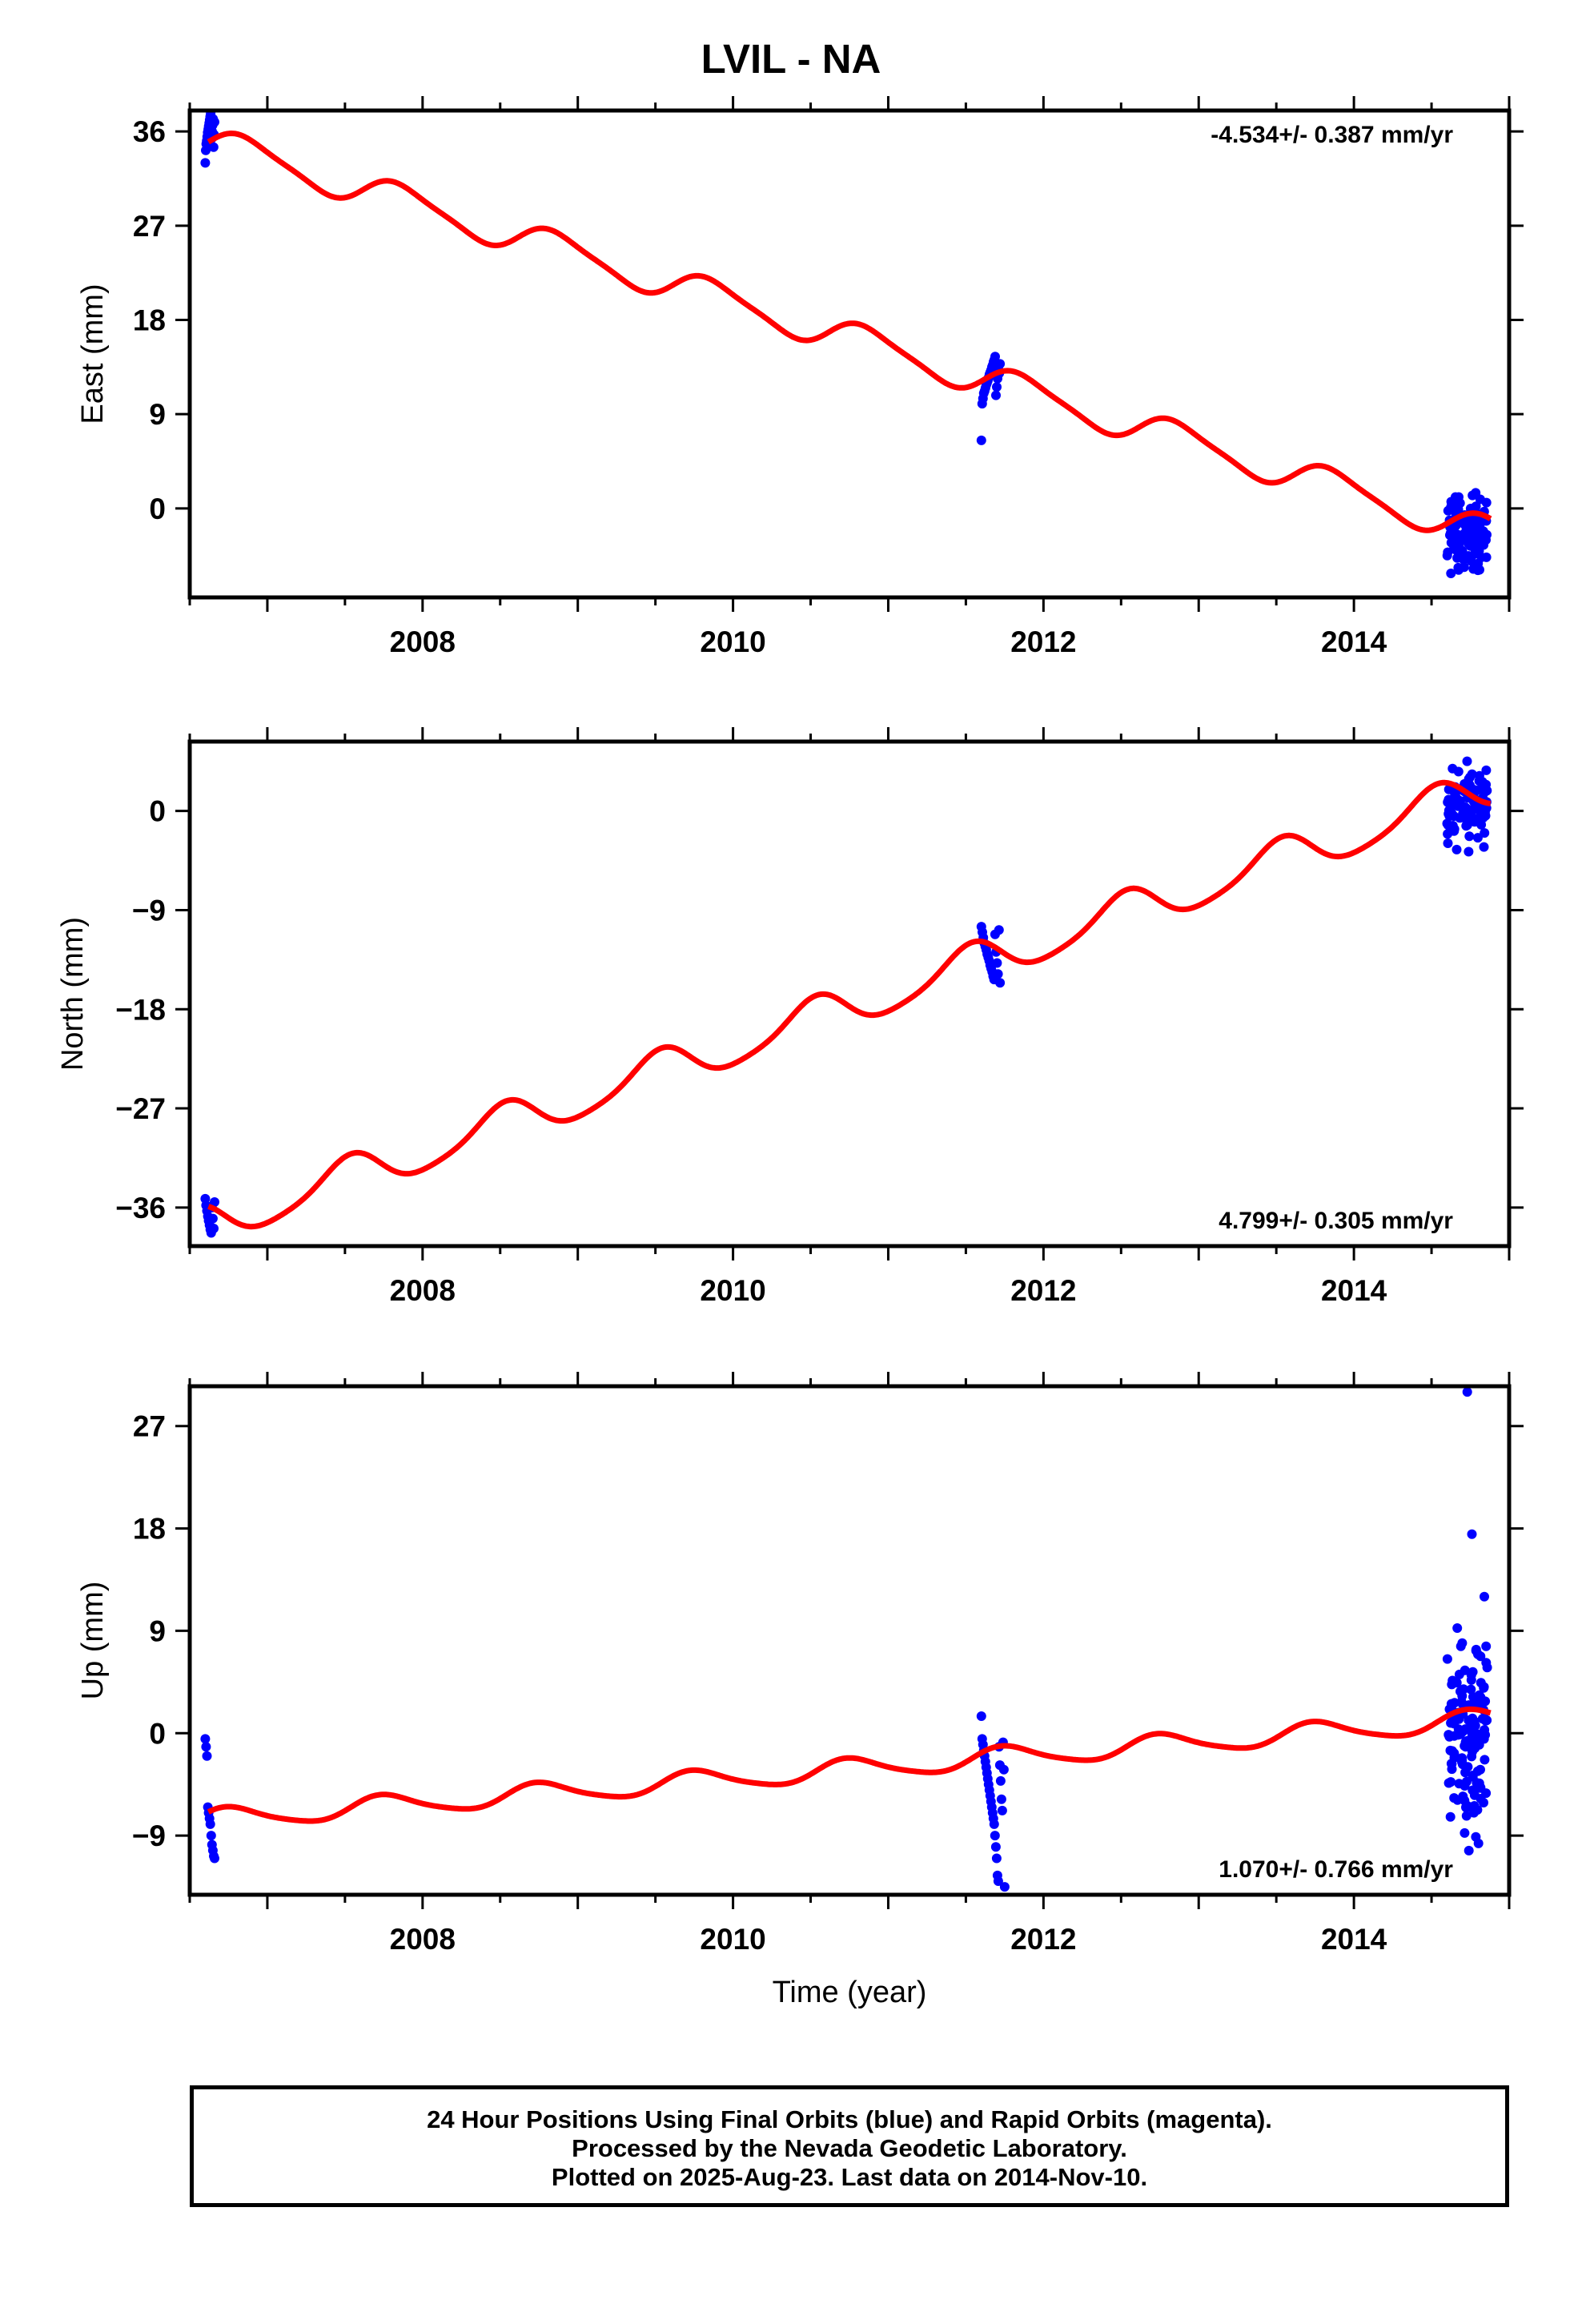 This screenshot has width=1582, height=2324. Describe the element at coordinates (93, 1641) in the screenshot. I see `y-axis-label: Up (mm)` at that location.